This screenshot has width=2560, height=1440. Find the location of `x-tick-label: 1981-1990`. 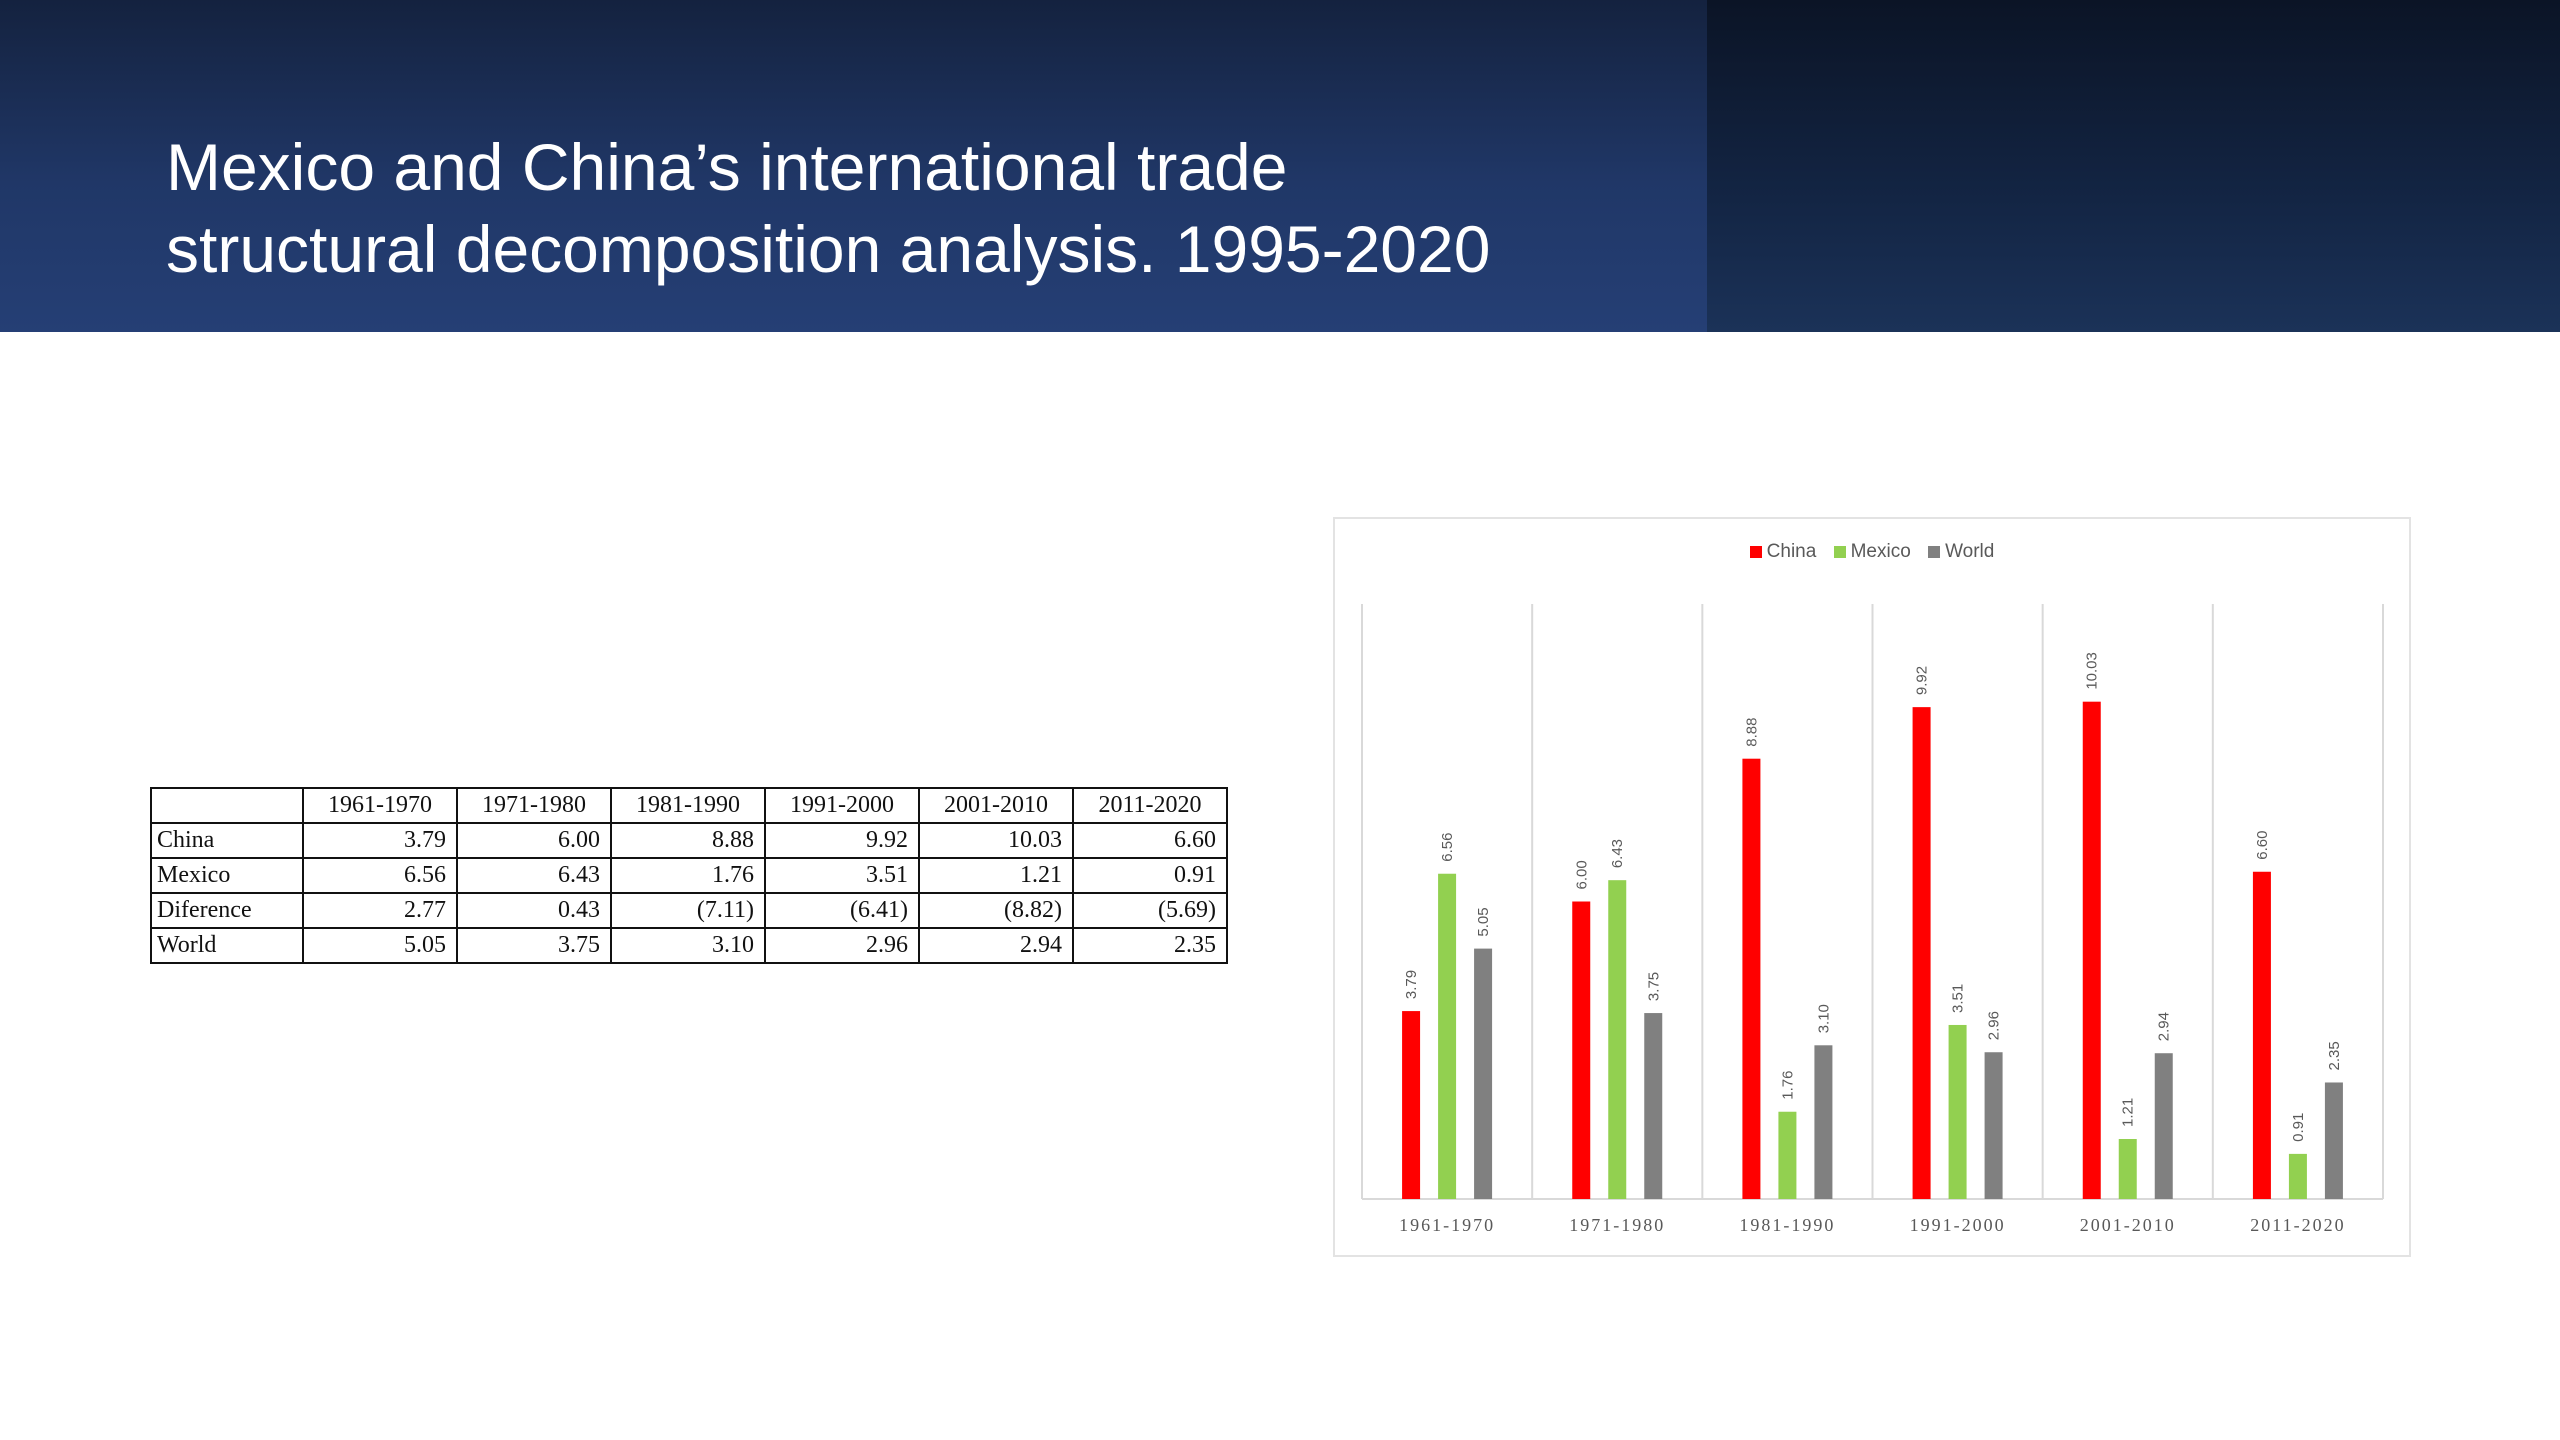

x-tick-label: 1981-1990 is located at coordinates (1787, 1225).